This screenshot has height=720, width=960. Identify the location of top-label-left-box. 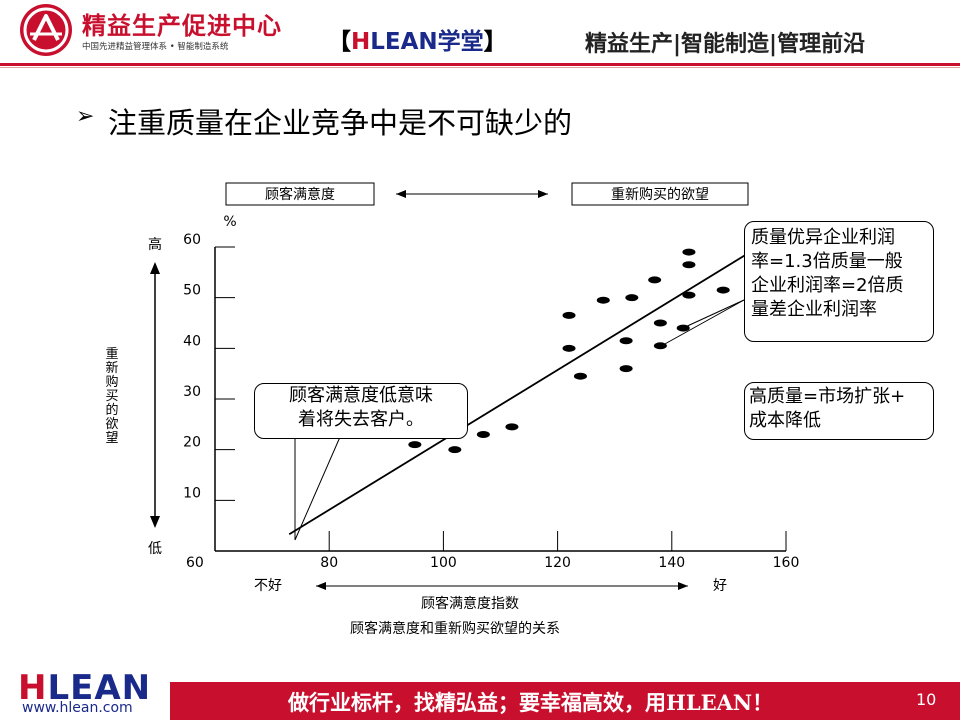
(300, 194).